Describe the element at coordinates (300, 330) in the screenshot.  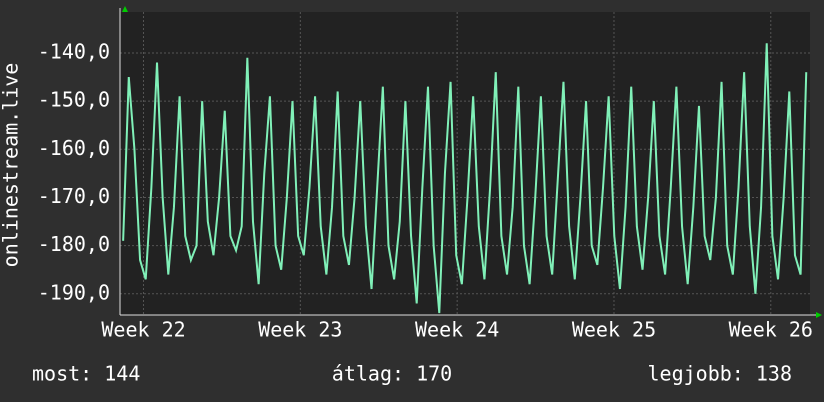
I see `x-tick-label: Week 23` at that location.